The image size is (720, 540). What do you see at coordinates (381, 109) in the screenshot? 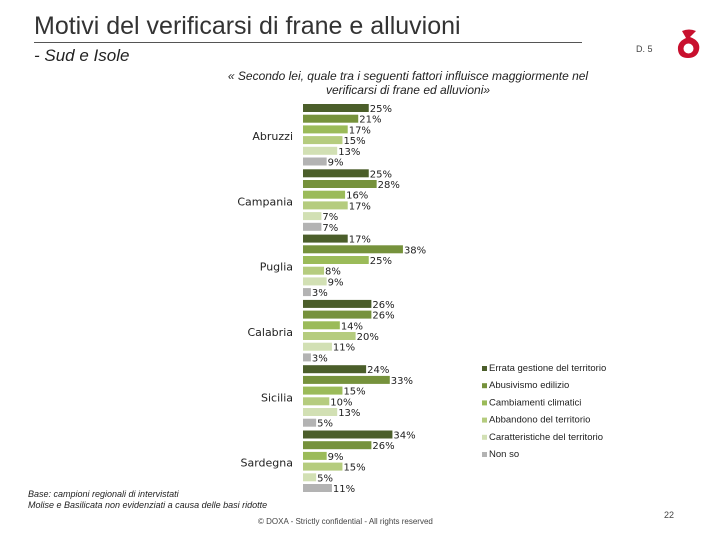
I see `data-label-abruzzi-series-1: 25%` at bounding box center [381, 109].